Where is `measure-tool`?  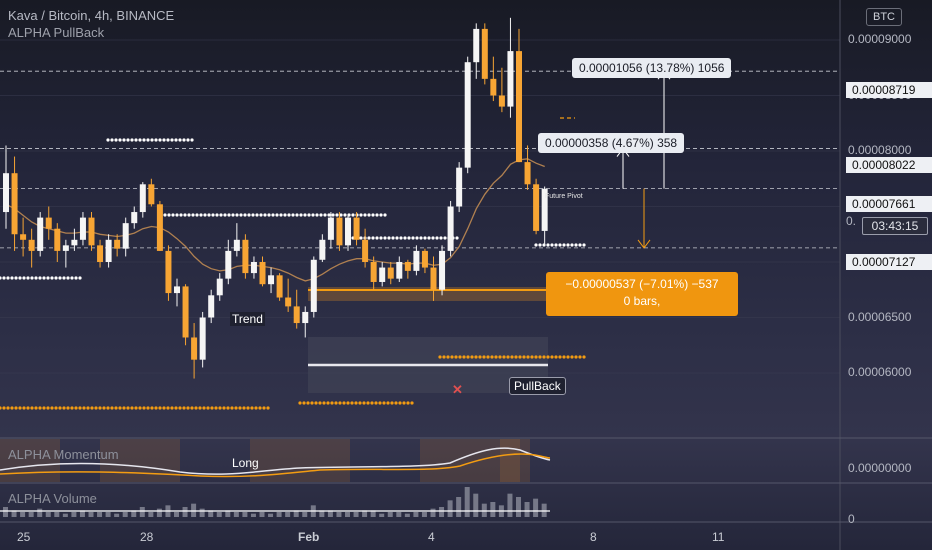 measure-tool is located at coordinates (643, 159).